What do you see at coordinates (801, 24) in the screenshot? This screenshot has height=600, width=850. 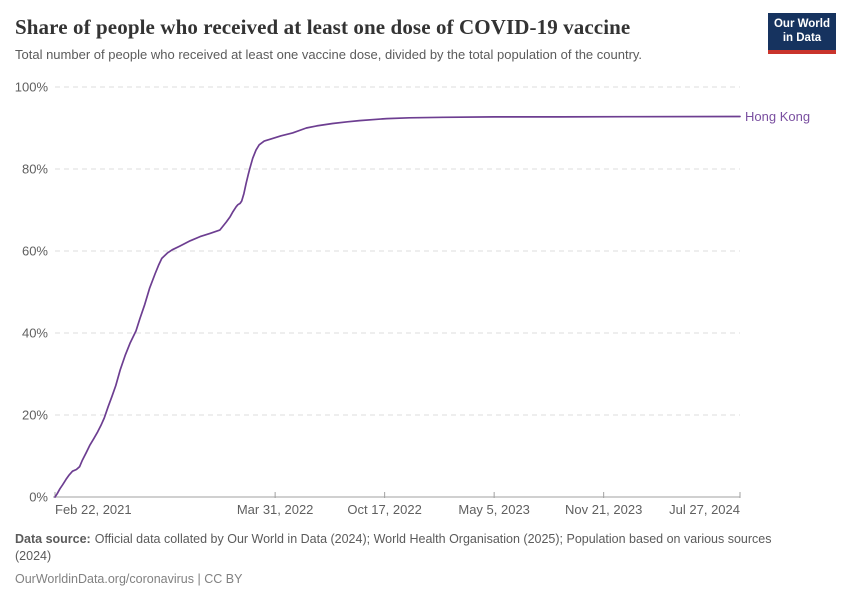 I see `owid-logo-line1: Our World` at bounding box center [801, 24].